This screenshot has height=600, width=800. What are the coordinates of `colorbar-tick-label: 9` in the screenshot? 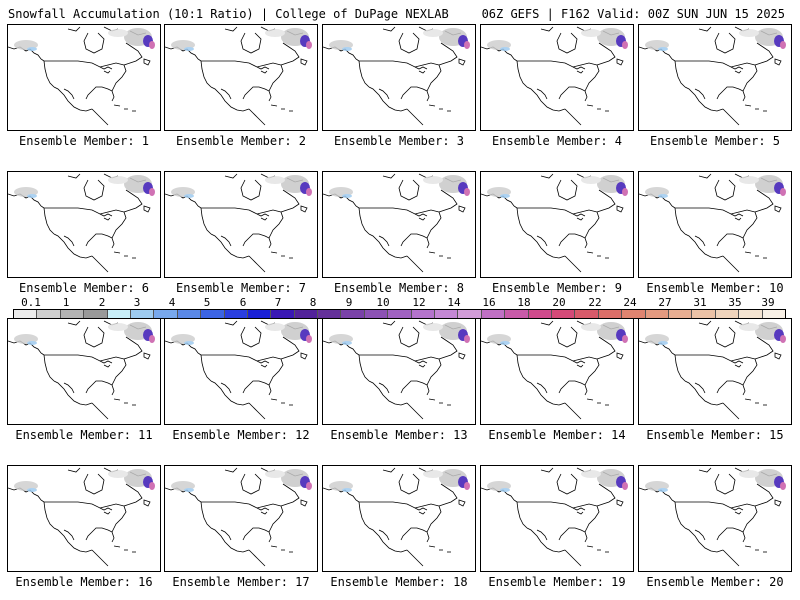 It's located at (349, 302).